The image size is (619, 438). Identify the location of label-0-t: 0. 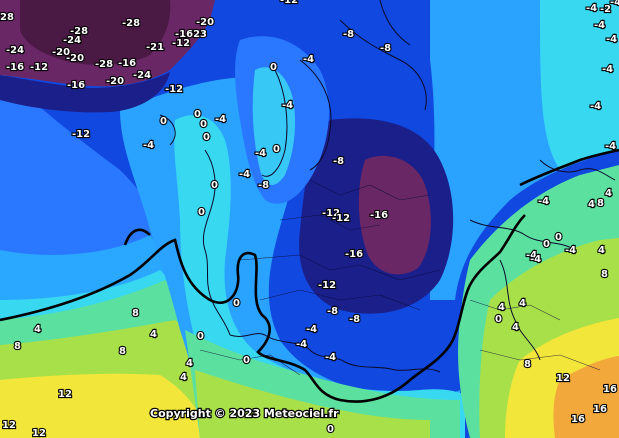
(558, 237).